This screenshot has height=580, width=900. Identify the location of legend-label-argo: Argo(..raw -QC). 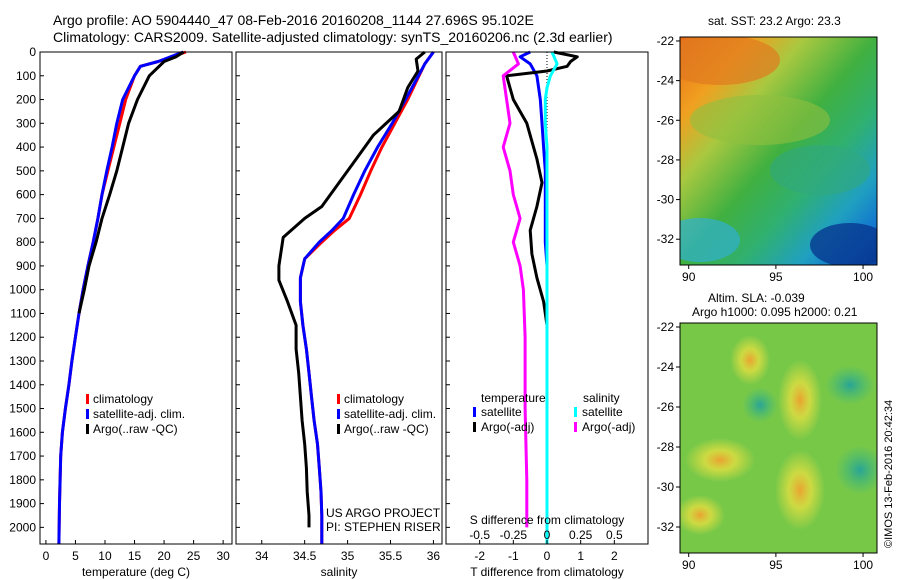
(386, 429).